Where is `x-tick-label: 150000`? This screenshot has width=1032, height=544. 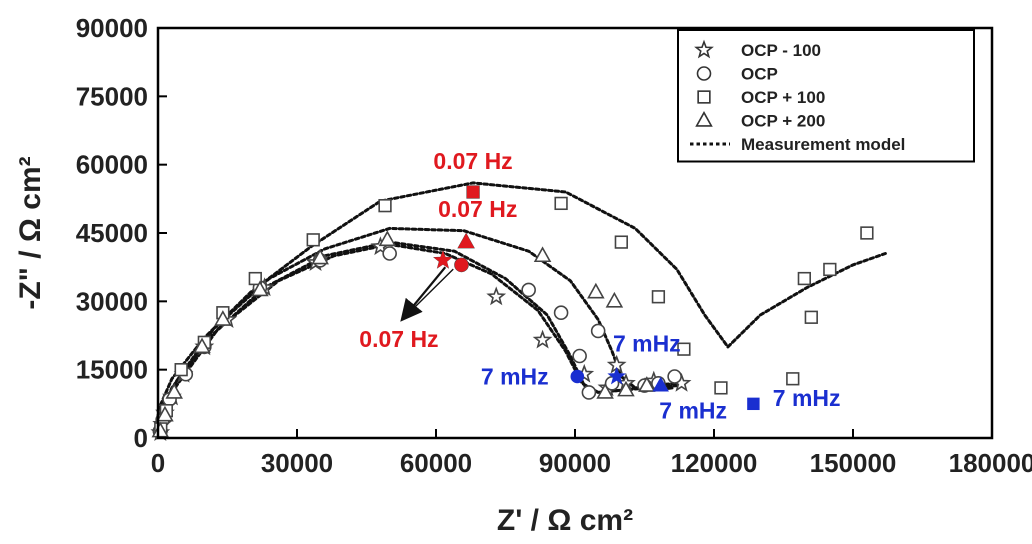
x-tick-label: 150000 is located at coordinates (853, 463).